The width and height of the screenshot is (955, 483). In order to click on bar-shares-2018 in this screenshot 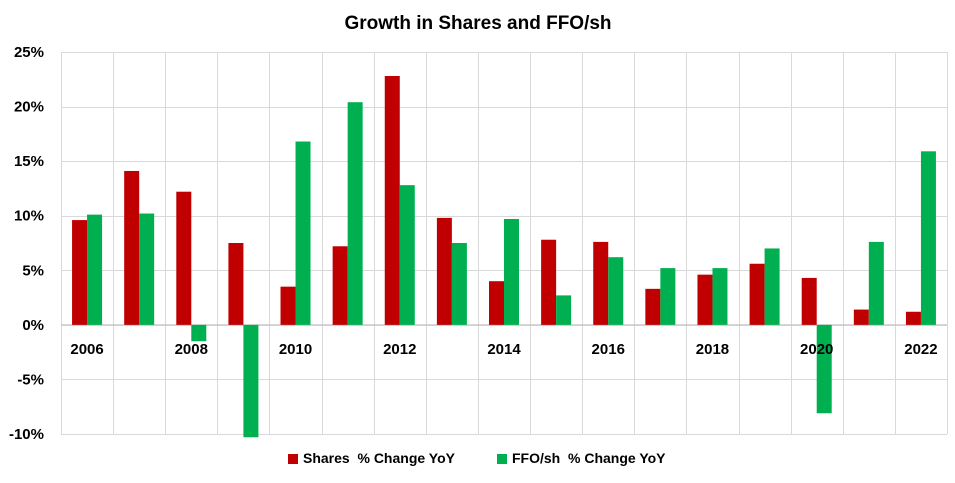, I will do `click(705, 299)`.